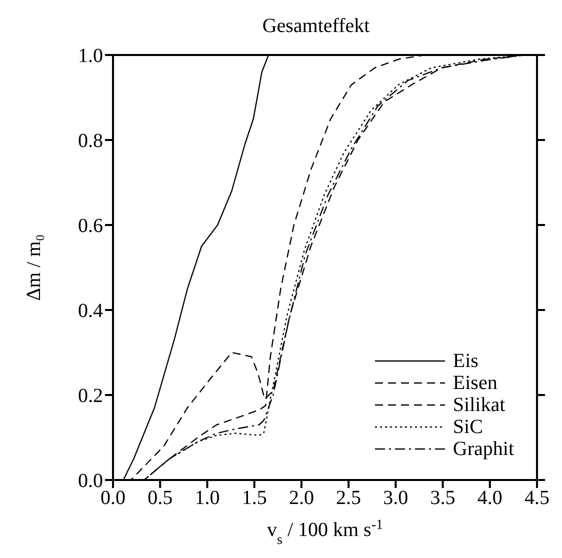  What do you see at coordinates (301, 498) in the screenshot?
I see `x-tick-label: 2.0` at bounding box center [301, 498].